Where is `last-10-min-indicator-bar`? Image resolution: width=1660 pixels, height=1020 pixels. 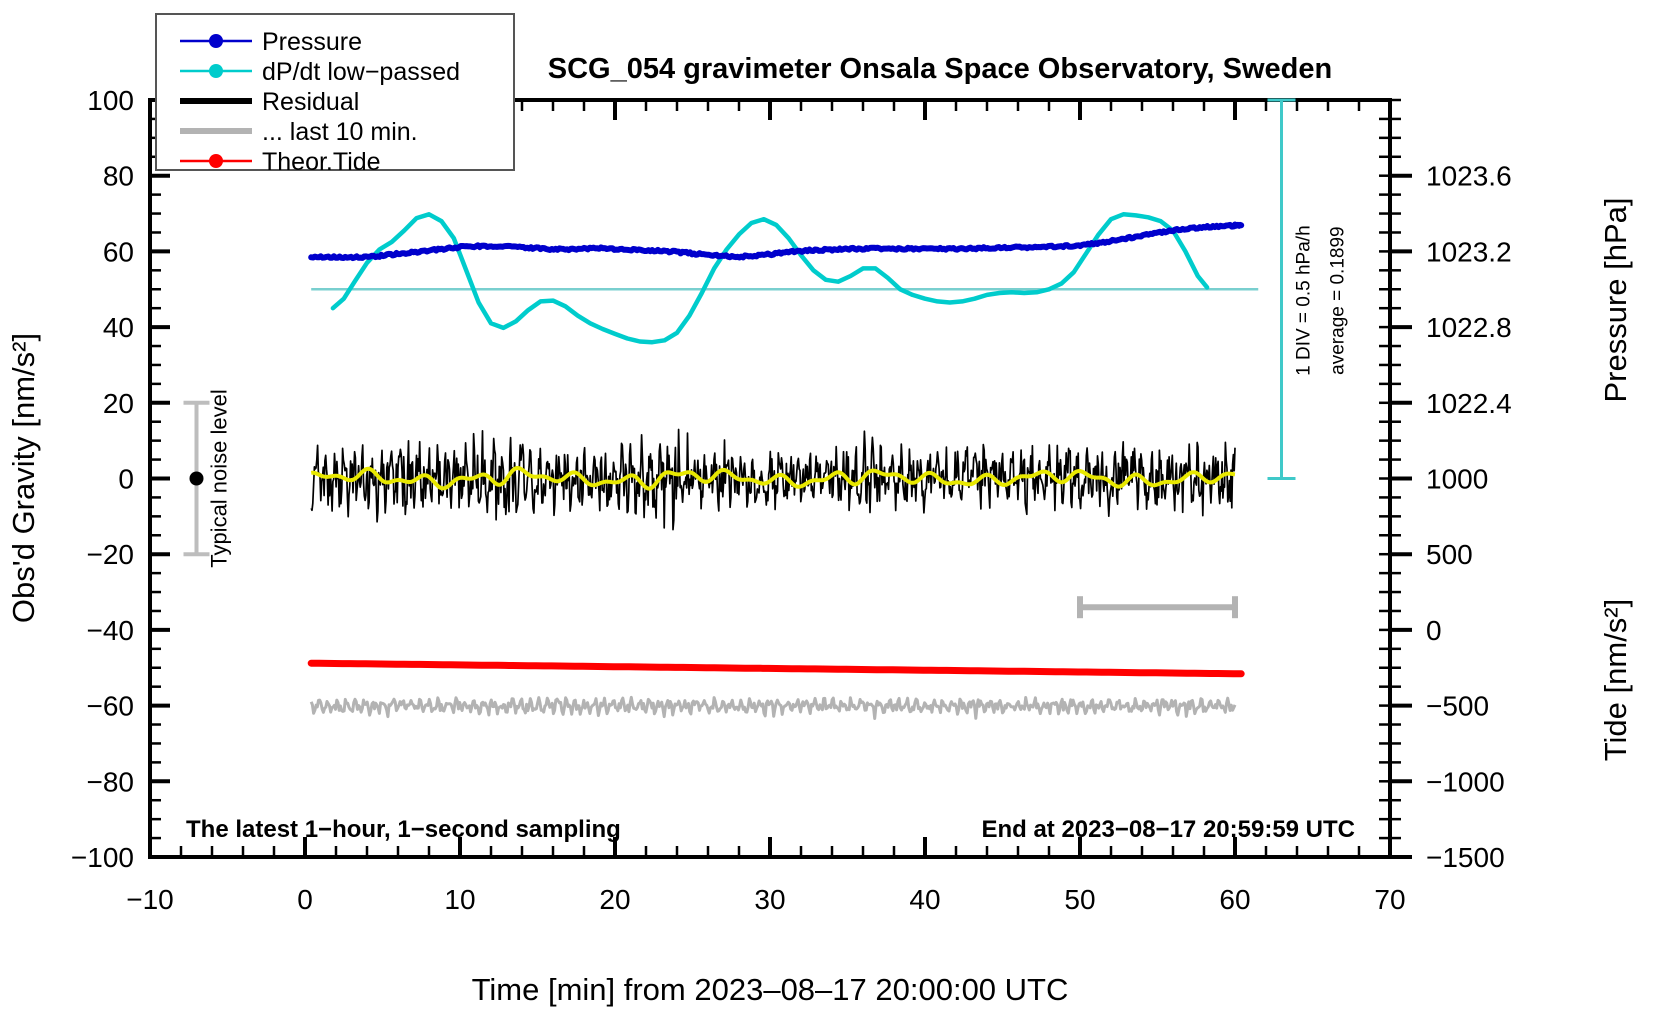 last-10-min-indicator-bar is located at coordinates (1157, 607).